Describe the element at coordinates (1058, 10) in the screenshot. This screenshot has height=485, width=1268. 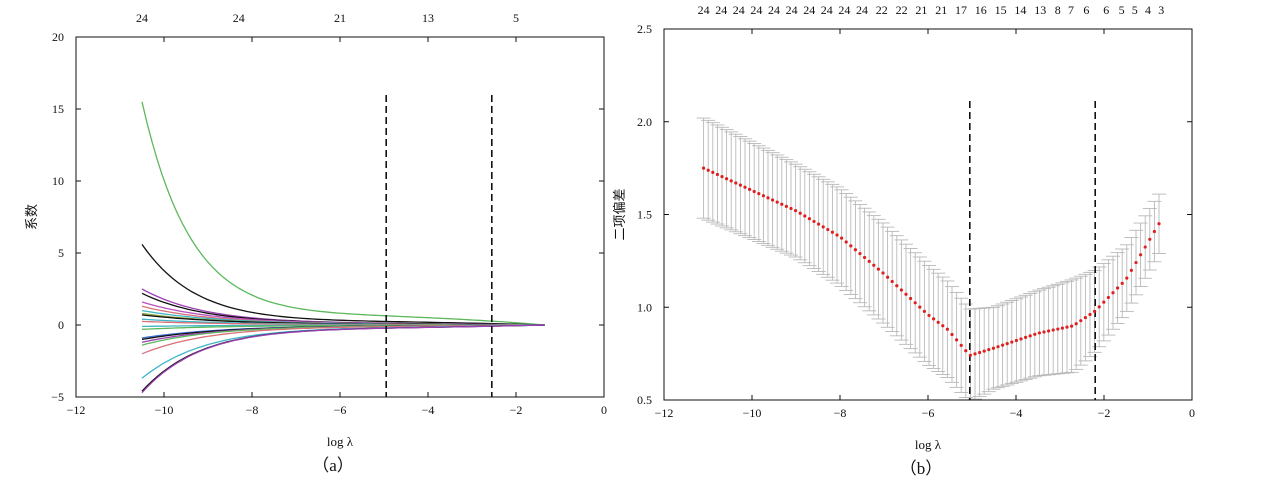
I see `top-axis-count: 8` at that location.